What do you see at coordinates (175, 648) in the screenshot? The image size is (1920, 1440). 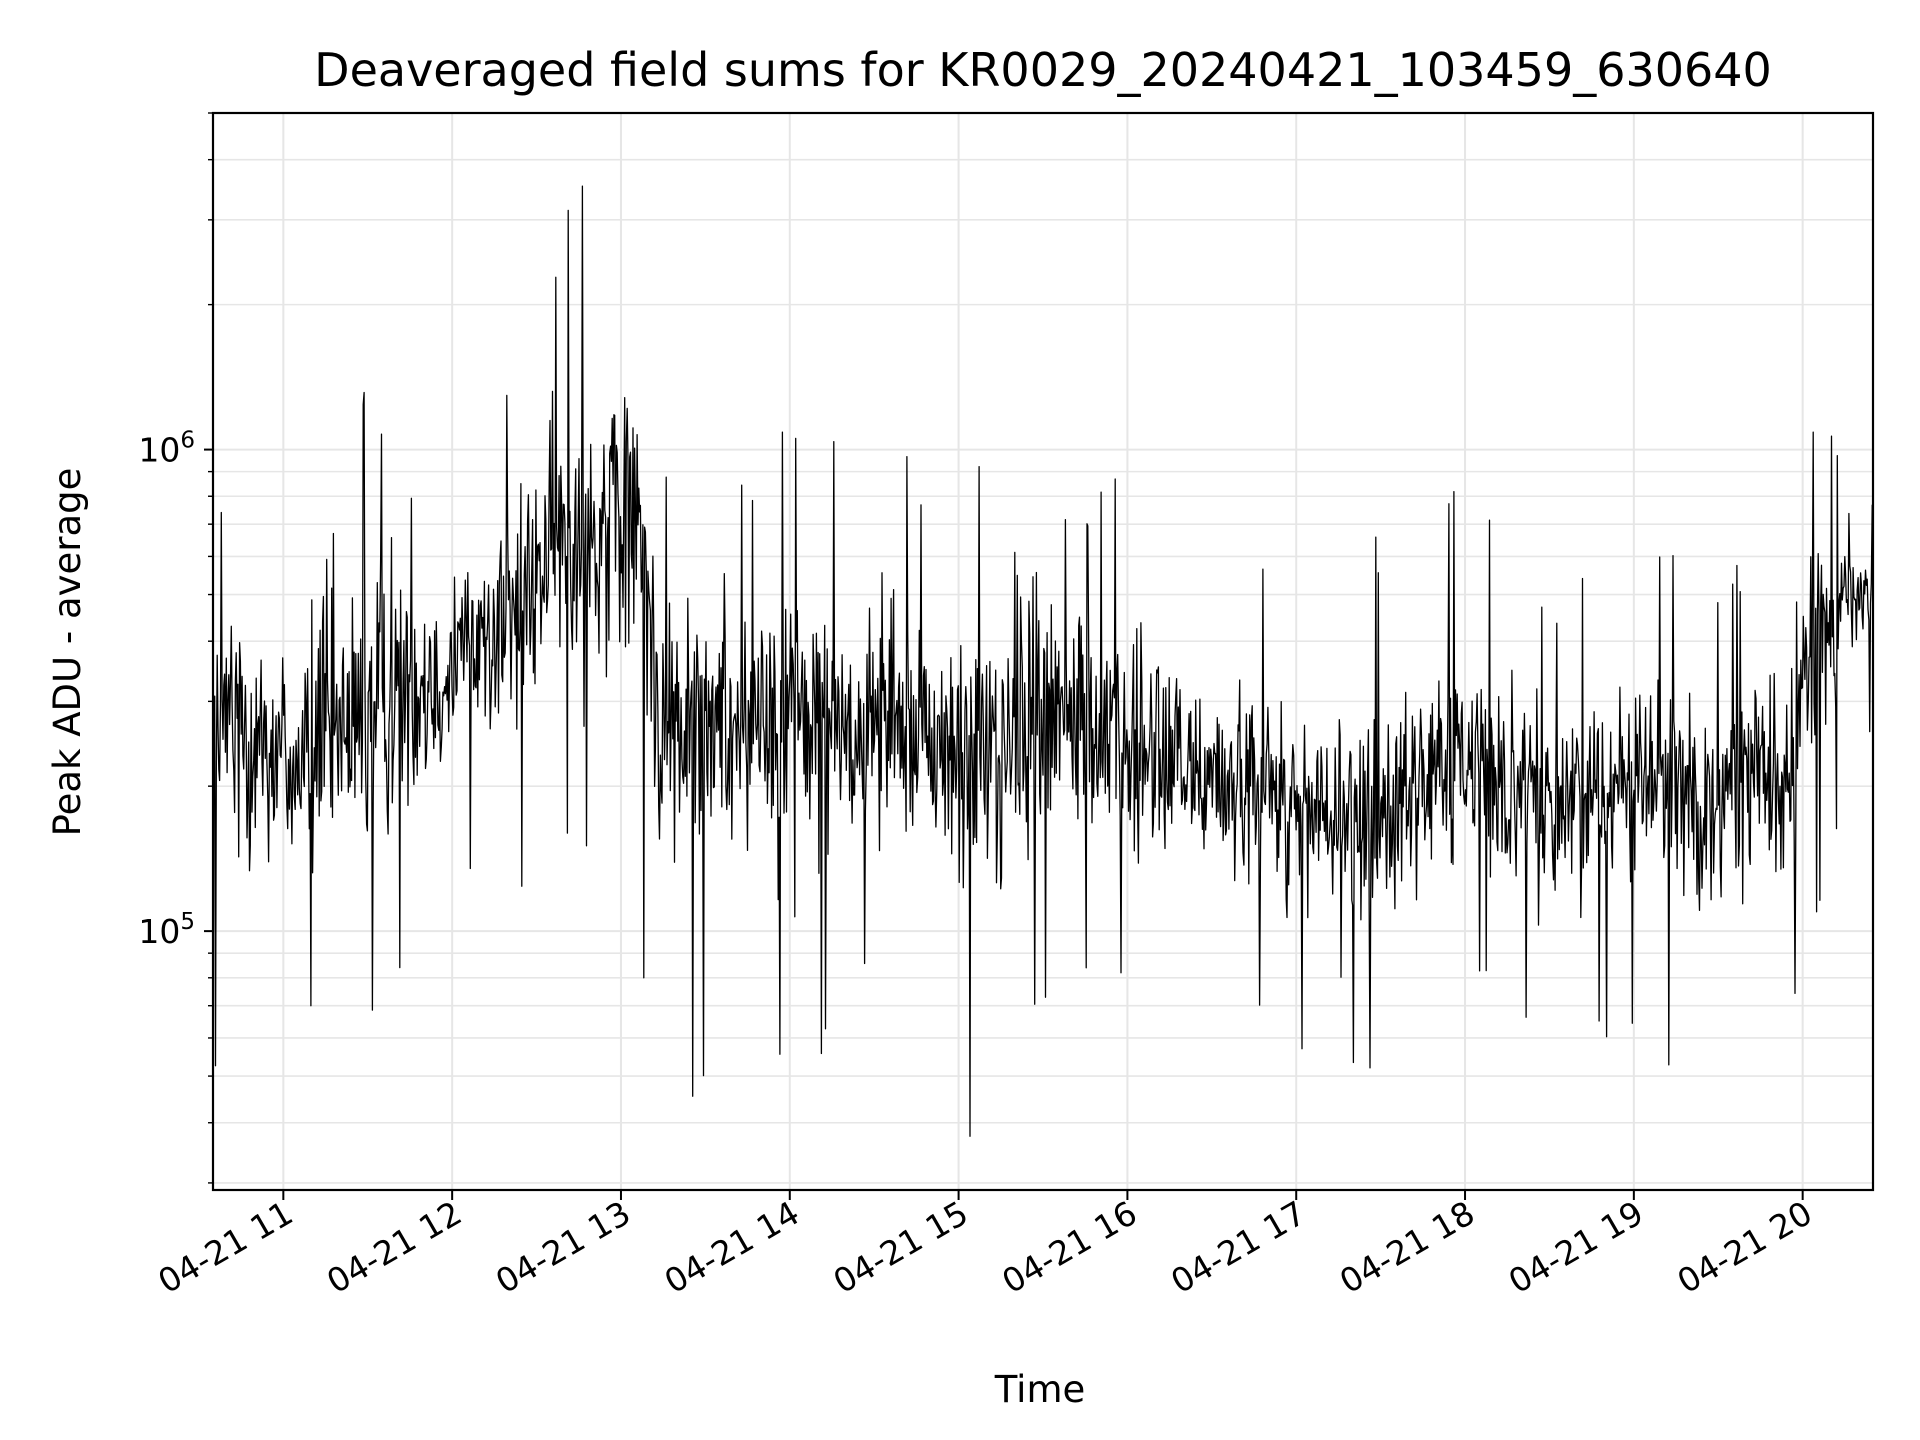 I see `y-axis: 105 106` at bounding box center [175, 648].